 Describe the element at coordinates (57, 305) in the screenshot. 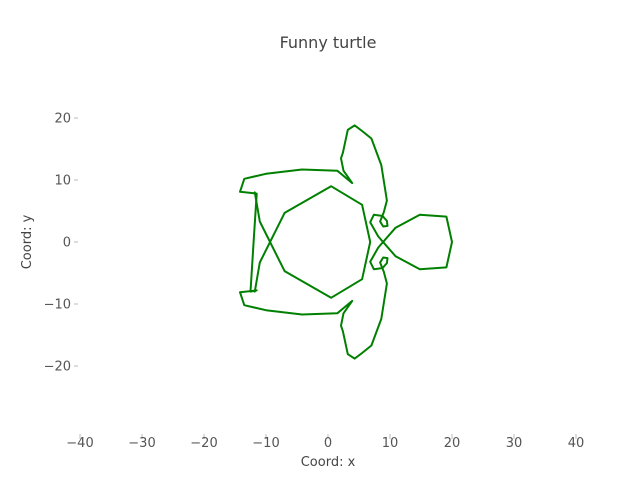

I see `y-tick-label: −10` at that location.